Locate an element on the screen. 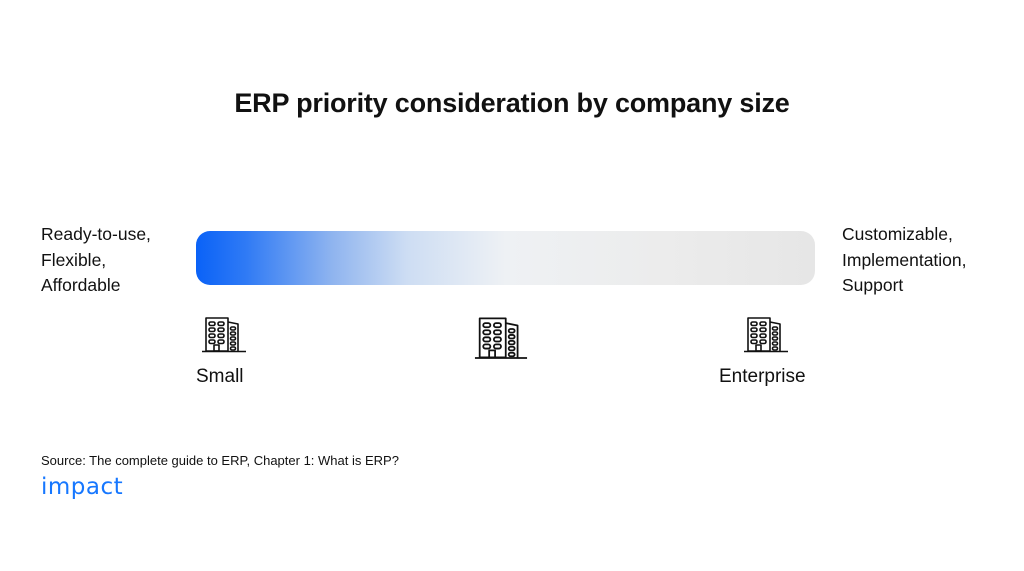 Image resolution: width=1024 pixels, height=571 pixels. enterprise-label: Enterprise is located at coordinates (762, 376).